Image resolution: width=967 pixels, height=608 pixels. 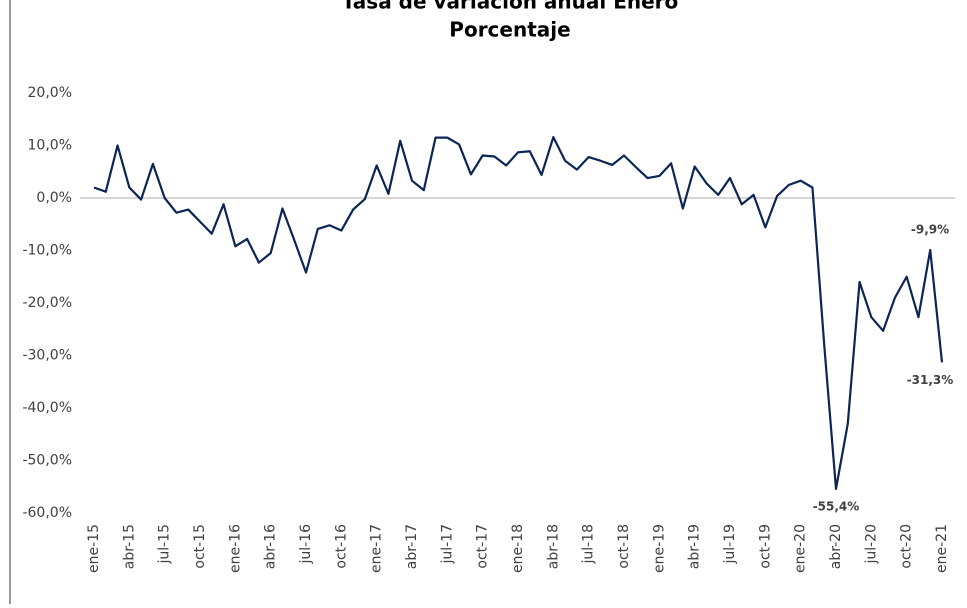 What do you see at coordinates (47, 461) in the screenshot?
I see `y-tick-label: -50,0%` at bounding box center [47, 461].